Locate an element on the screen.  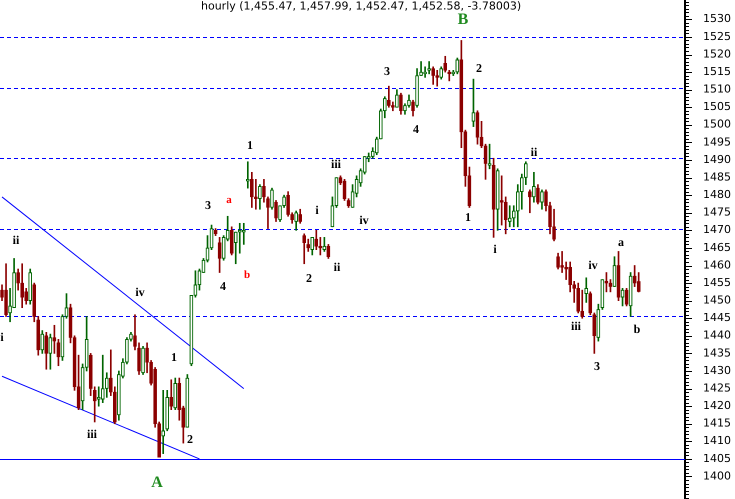
y-tick-label: 1510 is located at coordinates (717, 89).